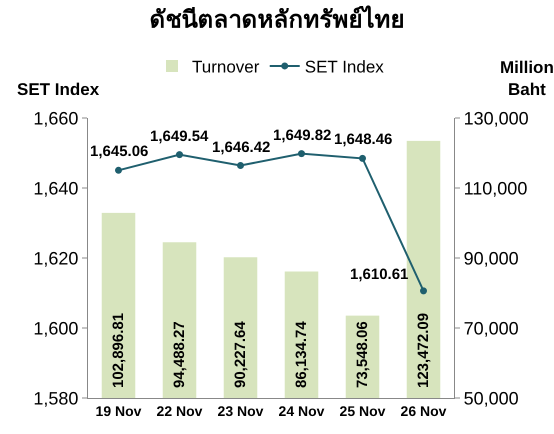  What do you see at coordinates (379, 274) in the screenshot?
I see `data-label: 1,610.61` at bounding box center [379, 274].